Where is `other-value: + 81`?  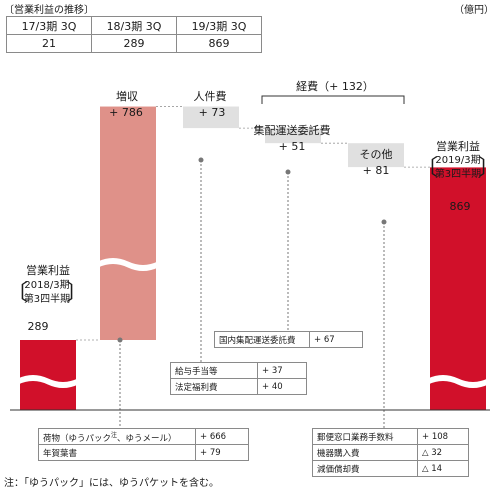
other-value: + 81 is located at coordinates (376, 170).